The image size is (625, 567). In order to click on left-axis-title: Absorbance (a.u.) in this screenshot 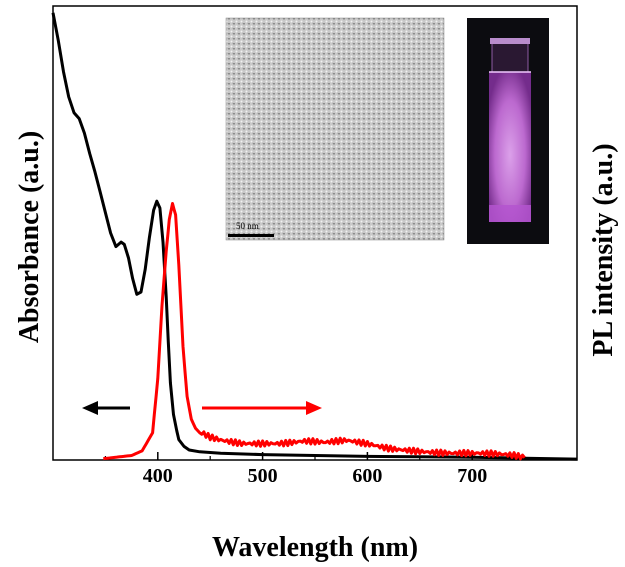, I will do `click(29, 237)`.